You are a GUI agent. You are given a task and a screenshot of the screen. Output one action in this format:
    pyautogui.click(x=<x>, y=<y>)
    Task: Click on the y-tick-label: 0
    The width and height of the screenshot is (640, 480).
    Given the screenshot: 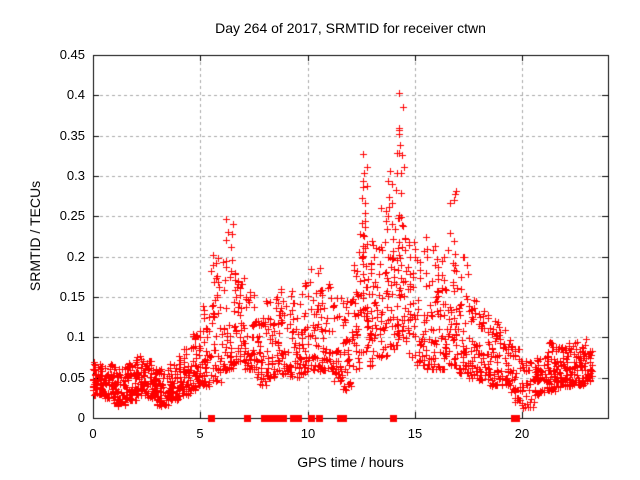 What is the action you would take?
    pyautogui.click(x=81, y=417)
    